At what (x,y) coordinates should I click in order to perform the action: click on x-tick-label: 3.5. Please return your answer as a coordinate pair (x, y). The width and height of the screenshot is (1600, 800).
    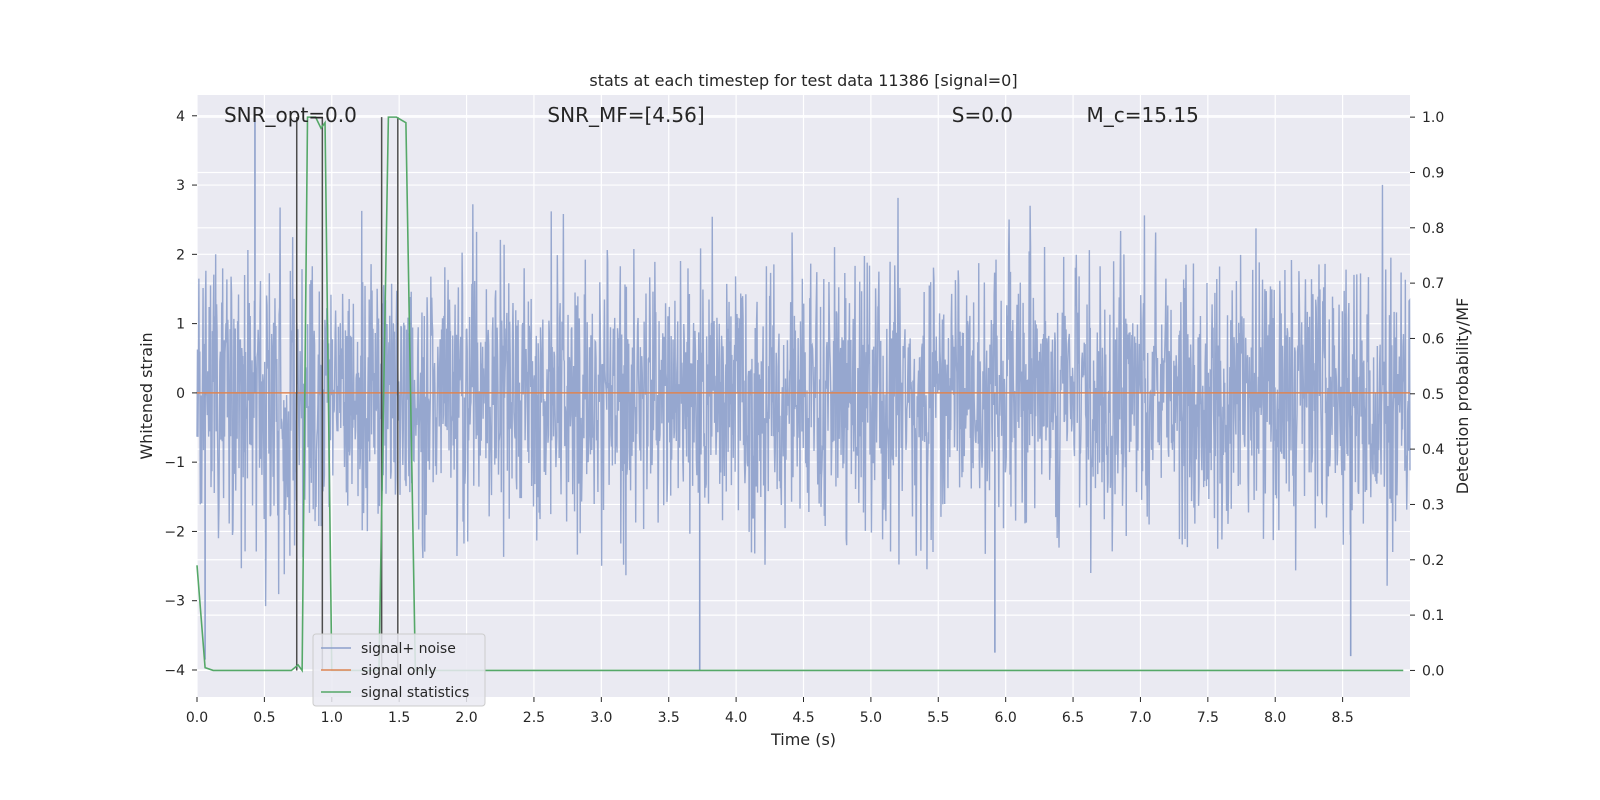
    Looking at the image, I should click on (669, 718).